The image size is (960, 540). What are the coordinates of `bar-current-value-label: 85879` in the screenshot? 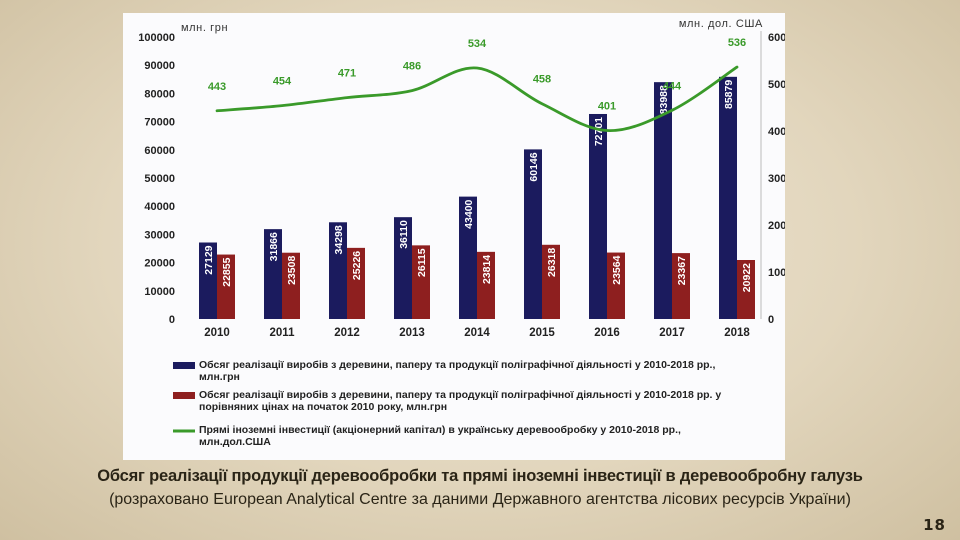 It's located at (729, 94).